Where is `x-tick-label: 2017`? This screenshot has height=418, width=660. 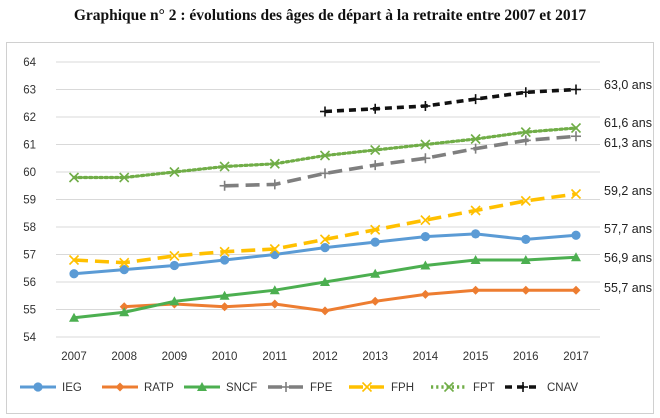
x-tick-label: 2017 is located at coordinates (576, 357).